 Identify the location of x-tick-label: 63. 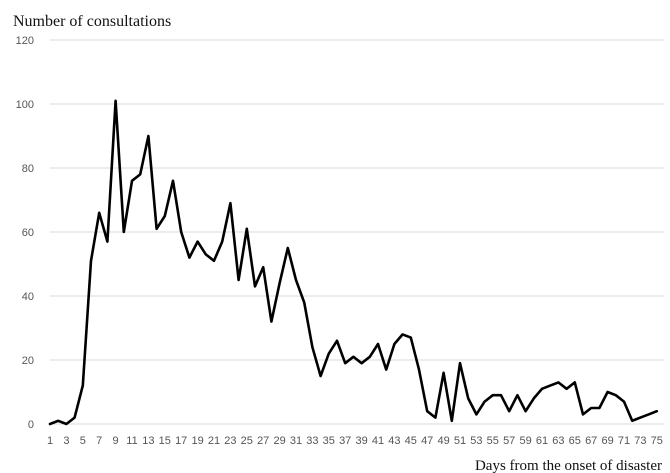
(558, 441).